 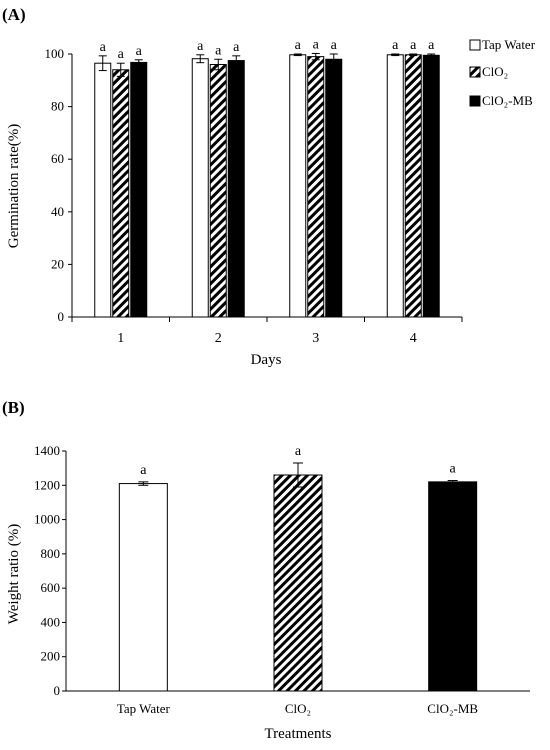 I want to click on y-tick-label: 600, so click(x=51, y=587).